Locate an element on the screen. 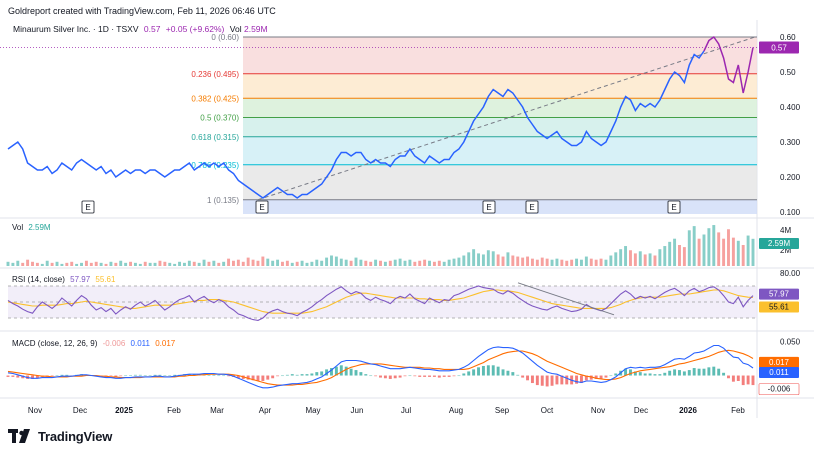 The height and width of the screenshot is (450, 814). tradingview-logo: TradingView is located at coordinates (60, 436).